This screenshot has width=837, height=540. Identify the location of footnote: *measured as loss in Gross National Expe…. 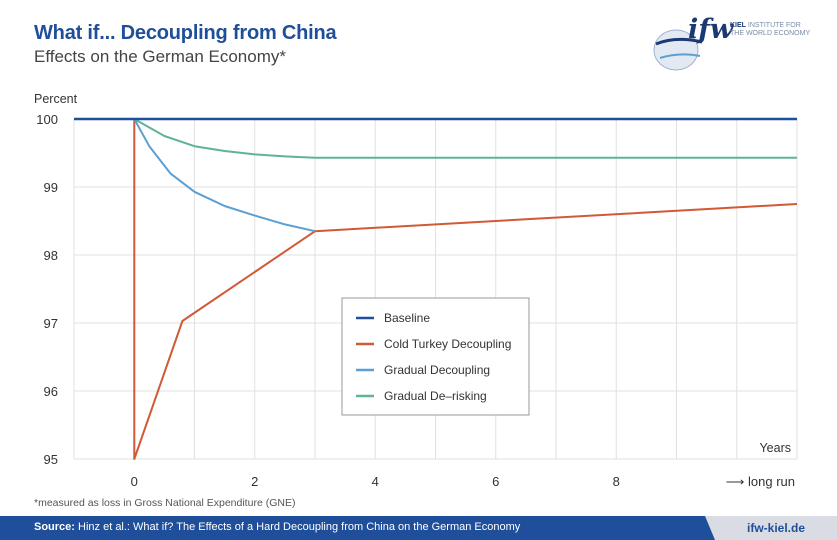
(165, 503).